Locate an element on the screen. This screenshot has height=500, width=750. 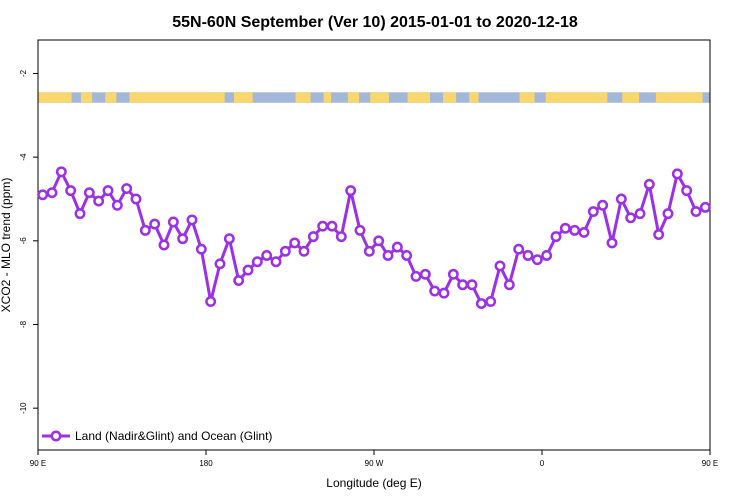
y-axis-label: XCO2 - MLO trend (ppm) is located at coordinates (6, 245).